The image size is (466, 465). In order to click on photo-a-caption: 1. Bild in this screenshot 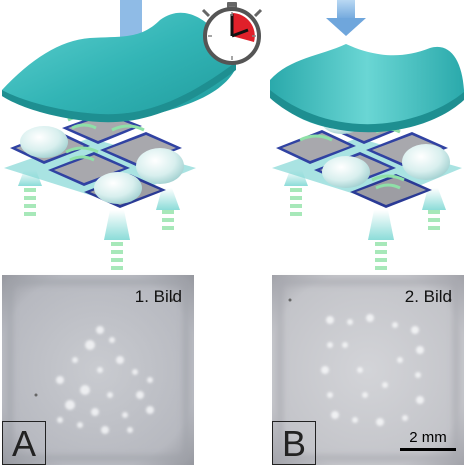, I will do `click(158, 296)`.